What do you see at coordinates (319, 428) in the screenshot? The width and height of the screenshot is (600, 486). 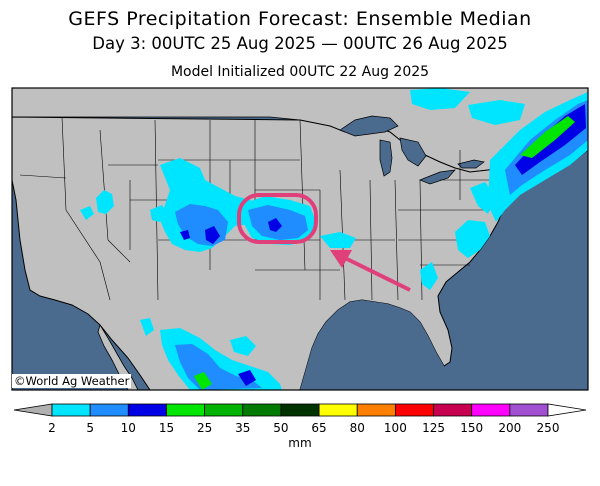 I see `legend-tick-label: 65` at bounding box center [319, 428].